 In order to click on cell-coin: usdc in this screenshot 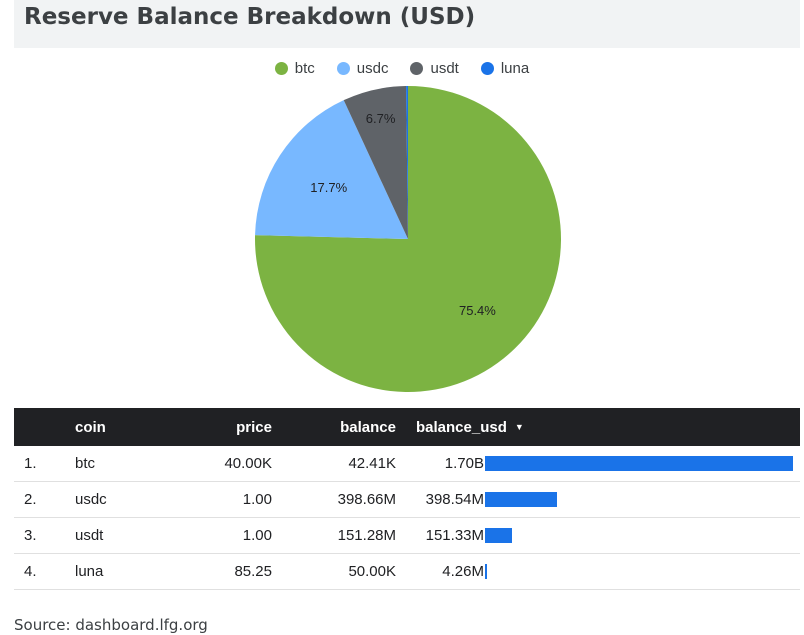, I will do `click(91, 499)`.